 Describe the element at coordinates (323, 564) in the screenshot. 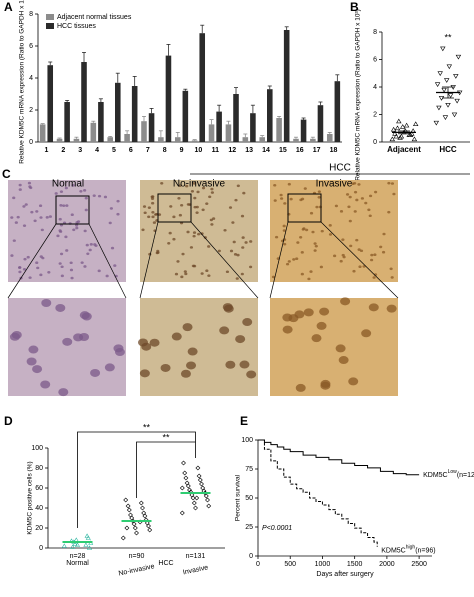

I see `x-tick-label: 1000` at that location.